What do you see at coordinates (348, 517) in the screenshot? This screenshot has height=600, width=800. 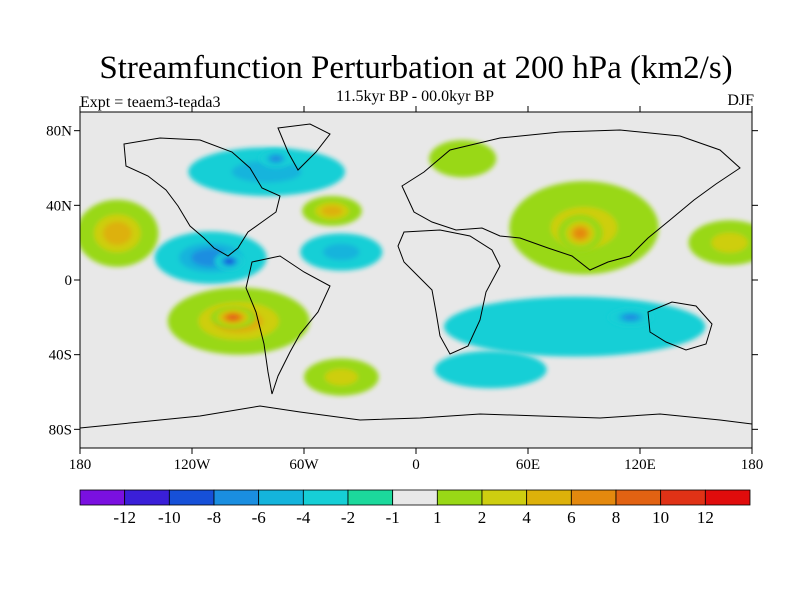 I see `colorbar-label: -2` at bounding box center [348, 517].